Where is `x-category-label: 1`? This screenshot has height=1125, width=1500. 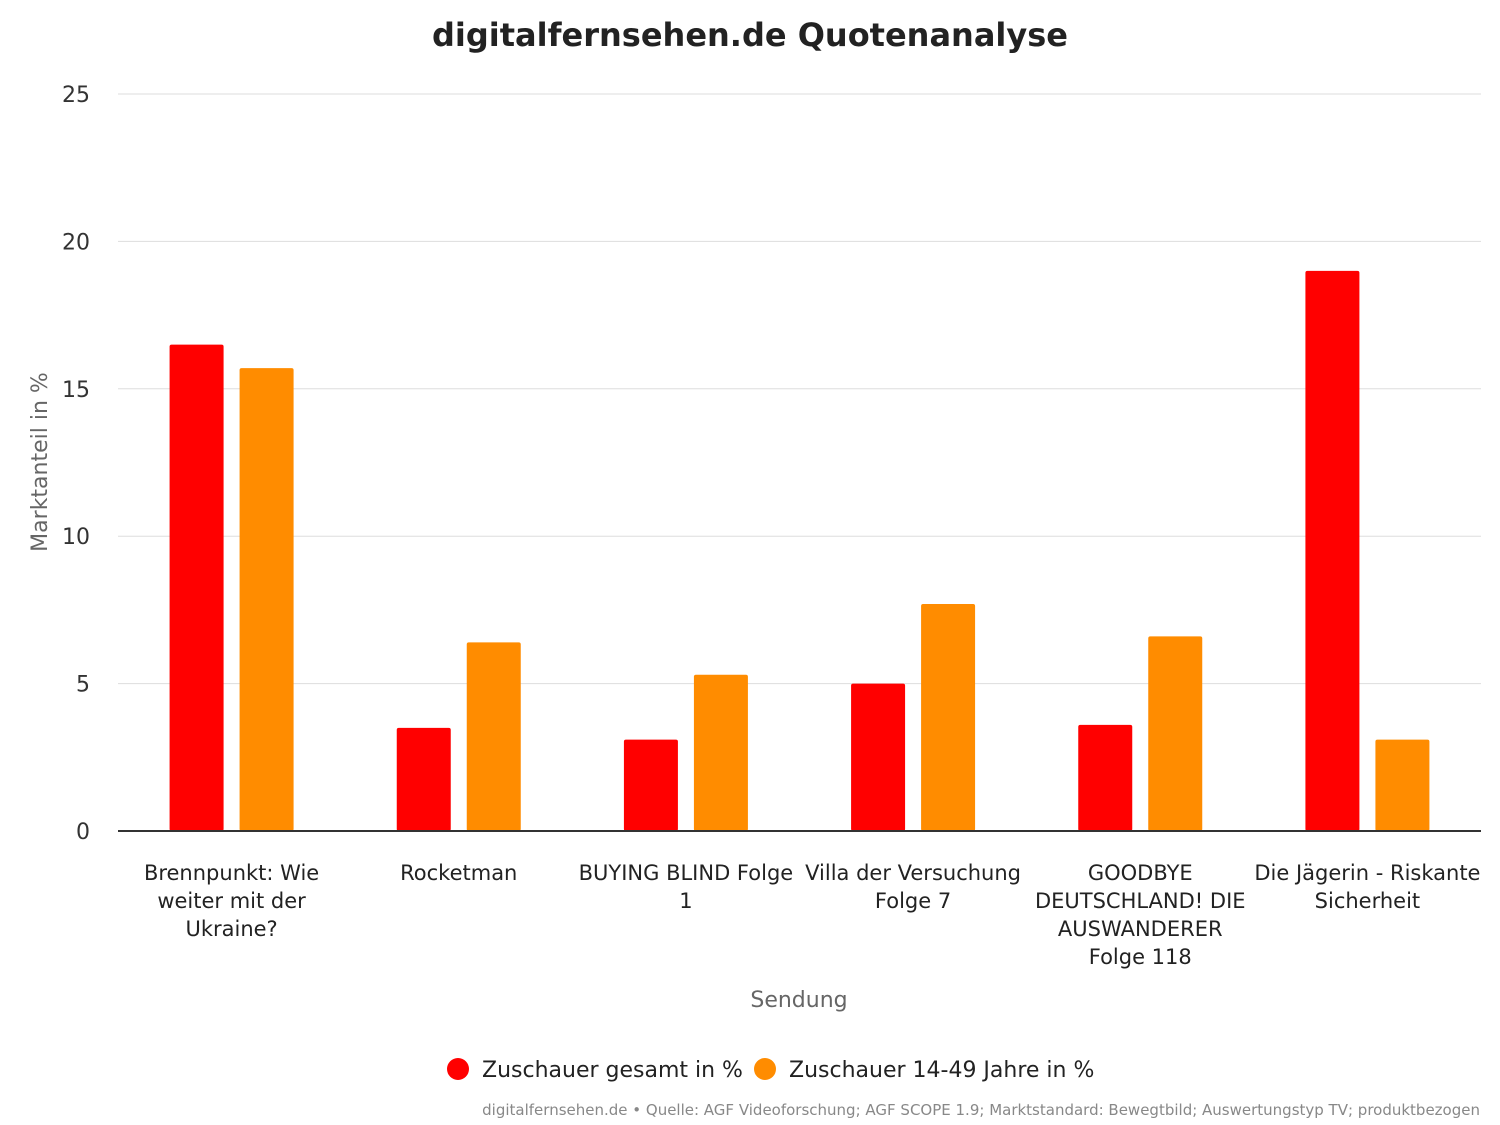
x-category-label: 1 is located at coordinates (685, 901).